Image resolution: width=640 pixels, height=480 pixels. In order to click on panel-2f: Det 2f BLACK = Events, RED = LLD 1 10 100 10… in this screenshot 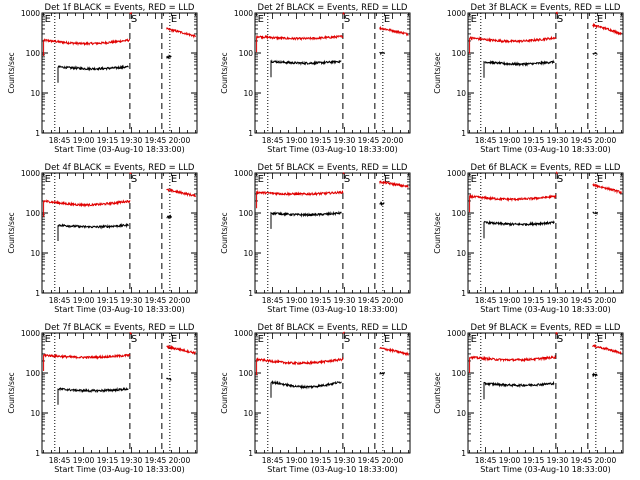, I will do `click(315, 78)`.